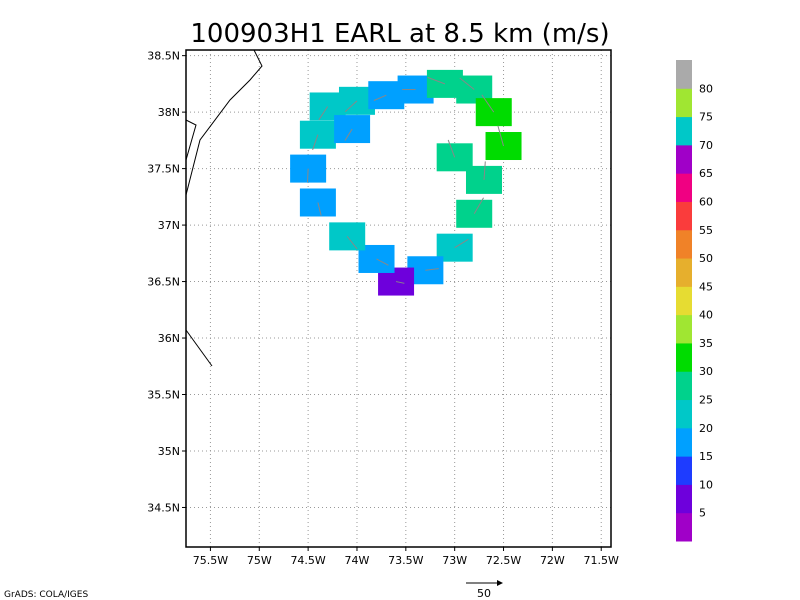  I want to click on y-axis: 34.5N 35N 35.5N 36N 36.5N 37N 37.5N 38N 38.5N, so click(166, 282).